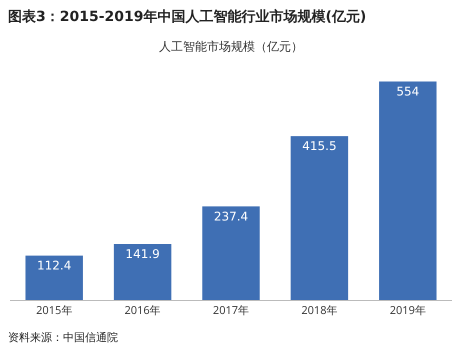 This screenshot has height=355, width=462. Describe the element at coordinates (319, 310) in the screenshot. I see `x-tick-label: 2018年` at that location.